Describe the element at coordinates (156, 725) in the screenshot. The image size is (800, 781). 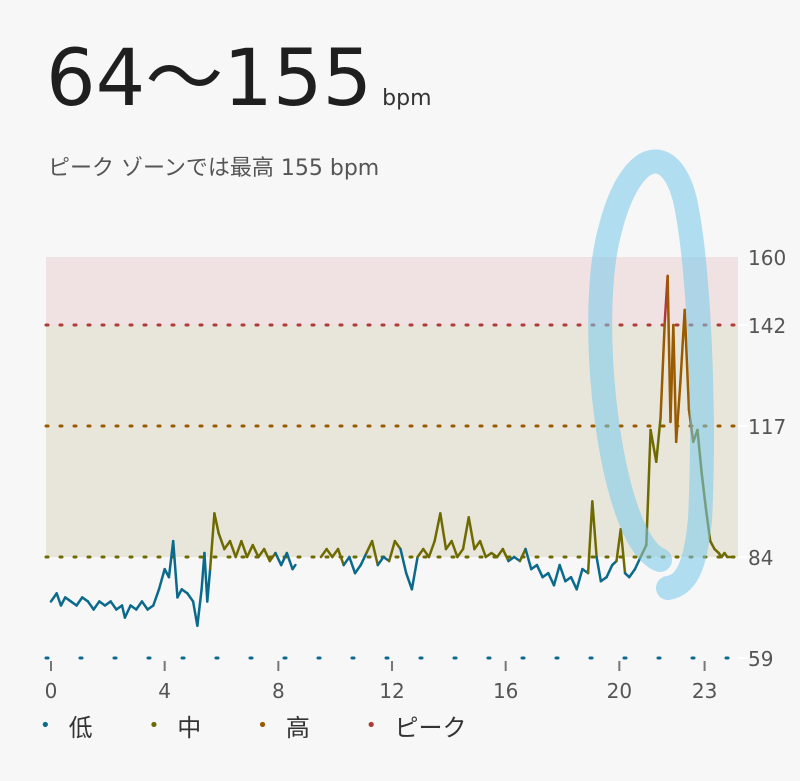
I see `legend-marker-mid: •` at that location.